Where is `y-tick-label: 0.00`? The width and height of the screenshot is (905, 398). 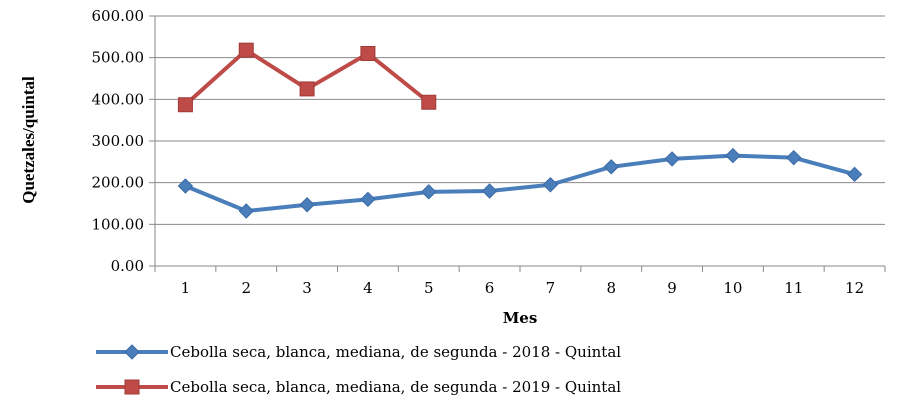 y-tick-label: 0.00 is located at coordinates (127, 266).